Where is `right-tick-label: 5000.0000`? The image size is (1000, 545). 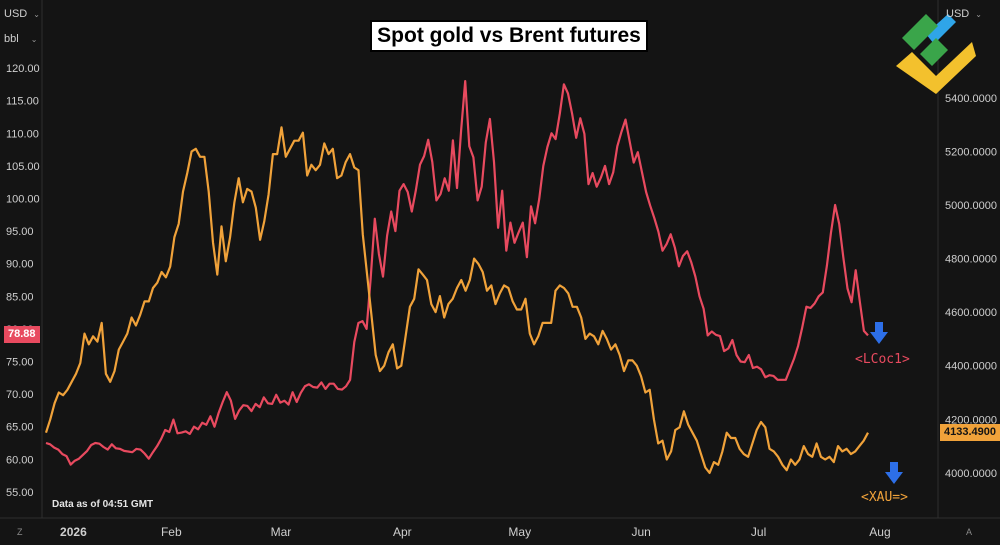
right-tick-label: 5000.0000 is located at coordinates (971, 206).